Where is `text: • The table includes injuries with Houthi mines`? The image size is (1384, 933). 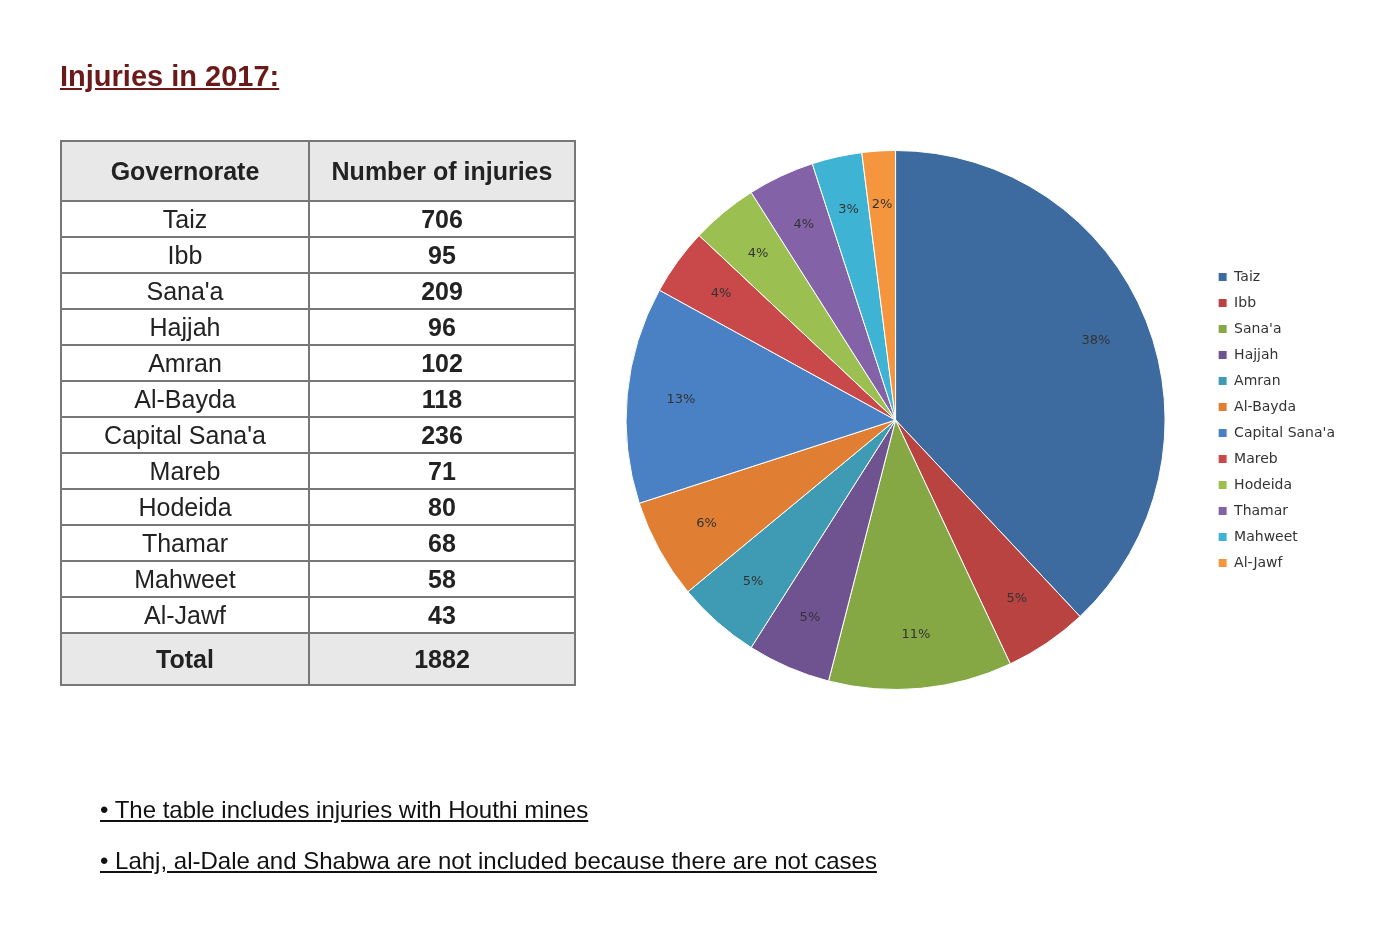 text: • The table includes injuries with Houthi mines is located at coordinates (344, 810).